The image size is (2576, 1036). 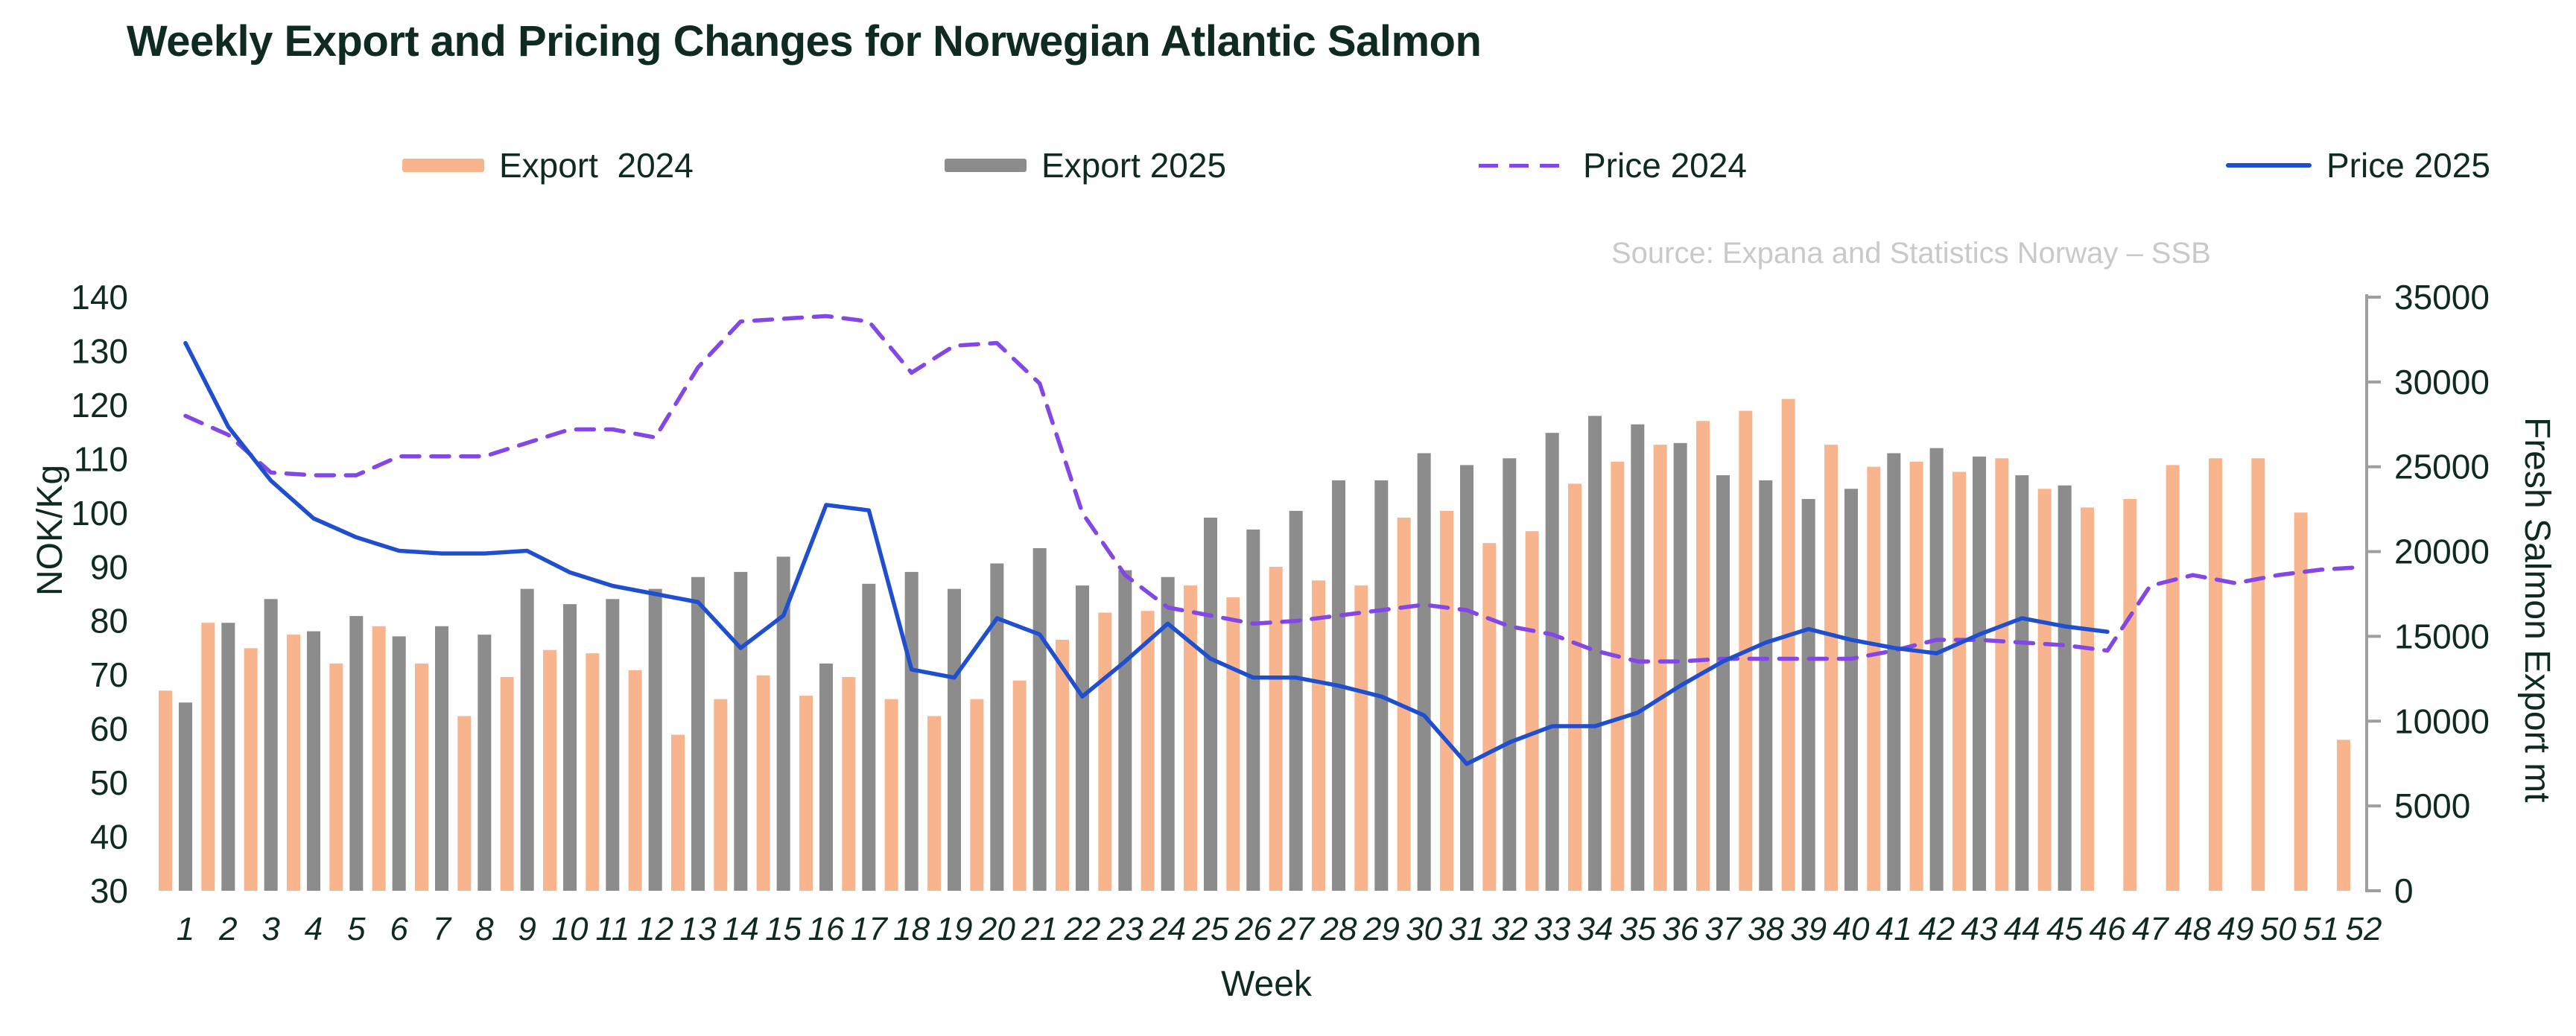 What do you see at coordinates (2404, 890) in the screenshot?
I see `right-axis-tick-label: 0` at bounding box center [2404, 890].